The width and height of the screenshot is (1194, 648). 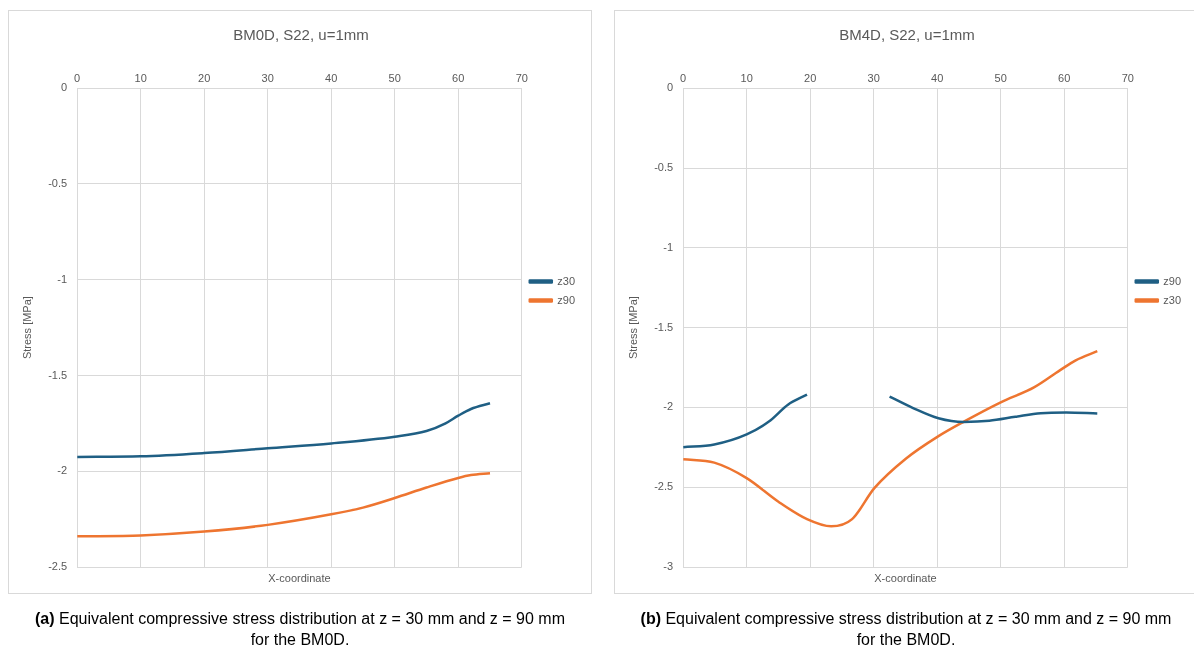 What do you see at coordinates (668, 566) in the screenshot?
I see `y-tick-label: -3` at bounding box center [668, 566].